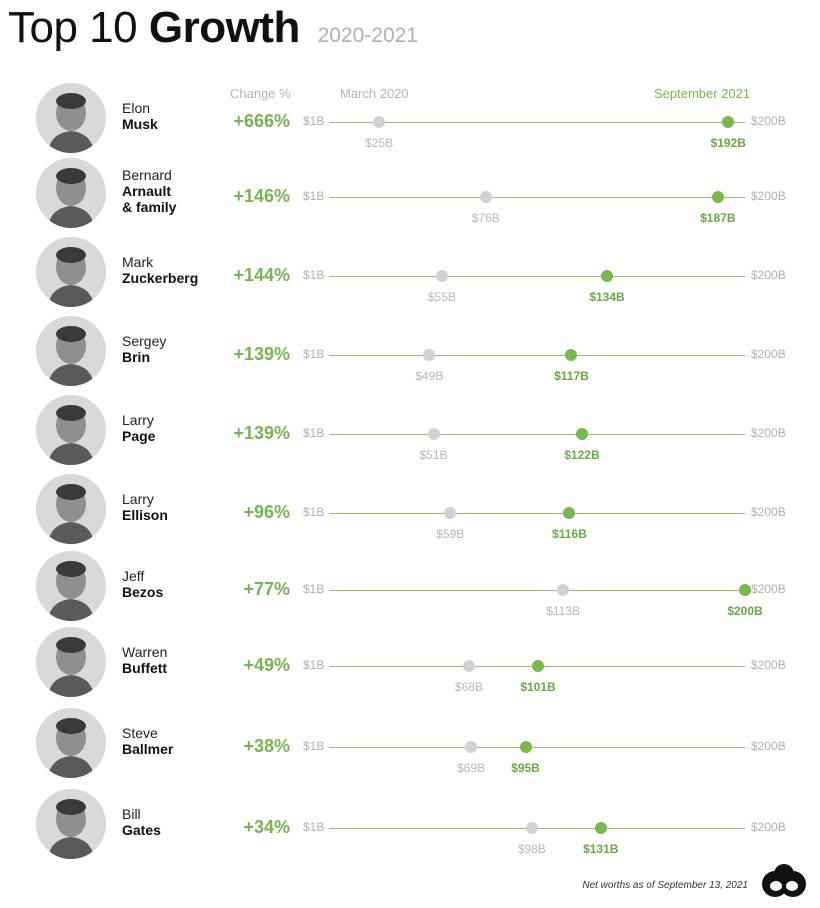 The image size is (820, 908). Describe the element at coordinates (531, 849) in the screenshot. I see `start-value-label: $98B` at that location.